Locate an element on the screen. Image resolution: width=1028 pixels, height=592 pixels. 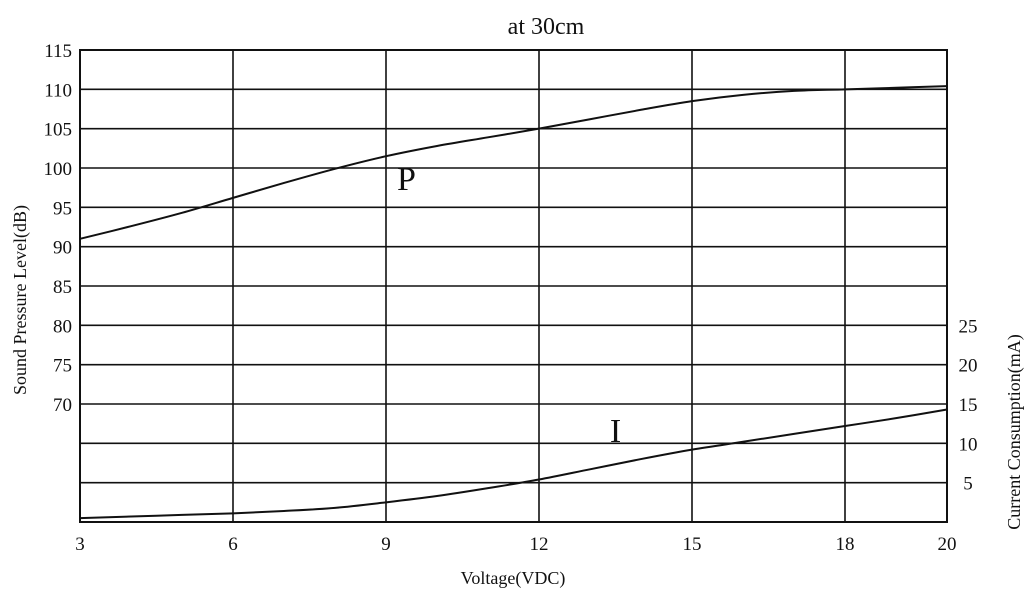
y-right-tick-label: 10 is located at coordinates (968, 444).